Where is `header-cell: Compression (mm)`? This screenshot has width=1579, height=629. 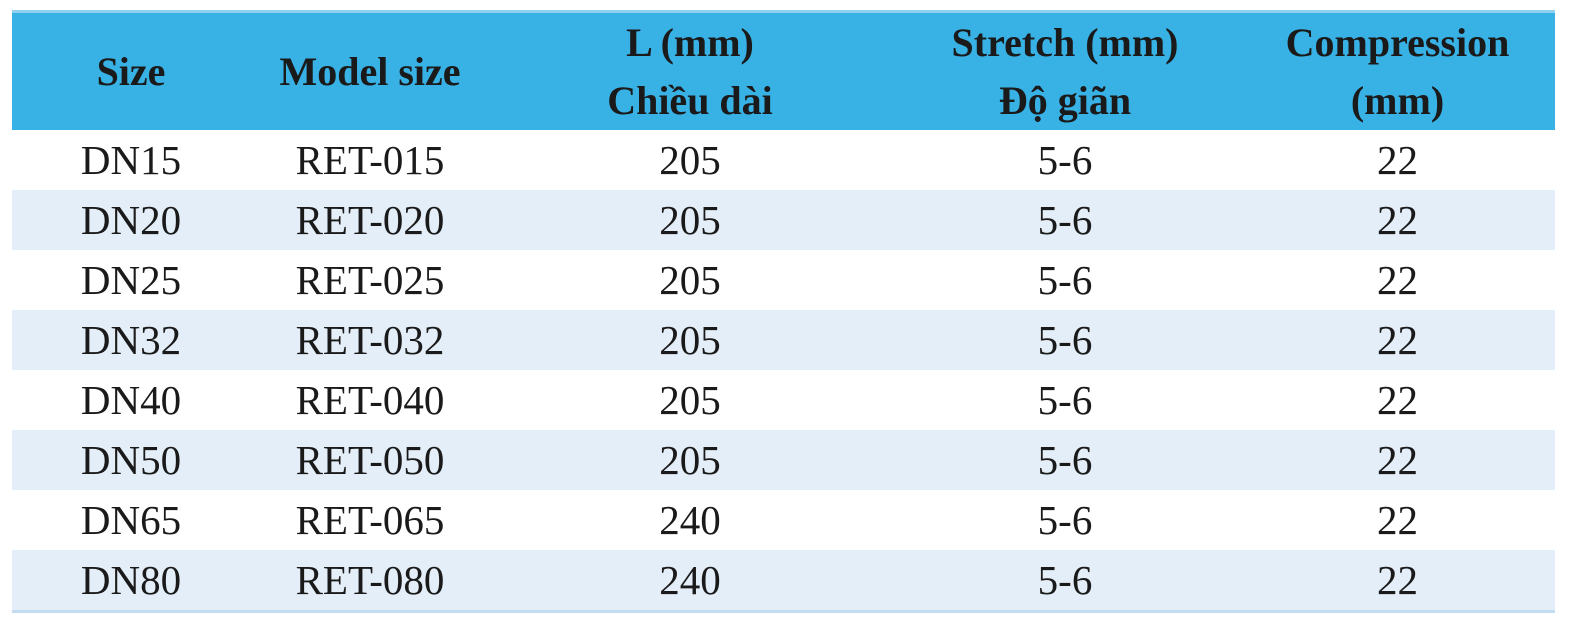
header-cell: Compression (mm) is located at coordinates (1397, 71).